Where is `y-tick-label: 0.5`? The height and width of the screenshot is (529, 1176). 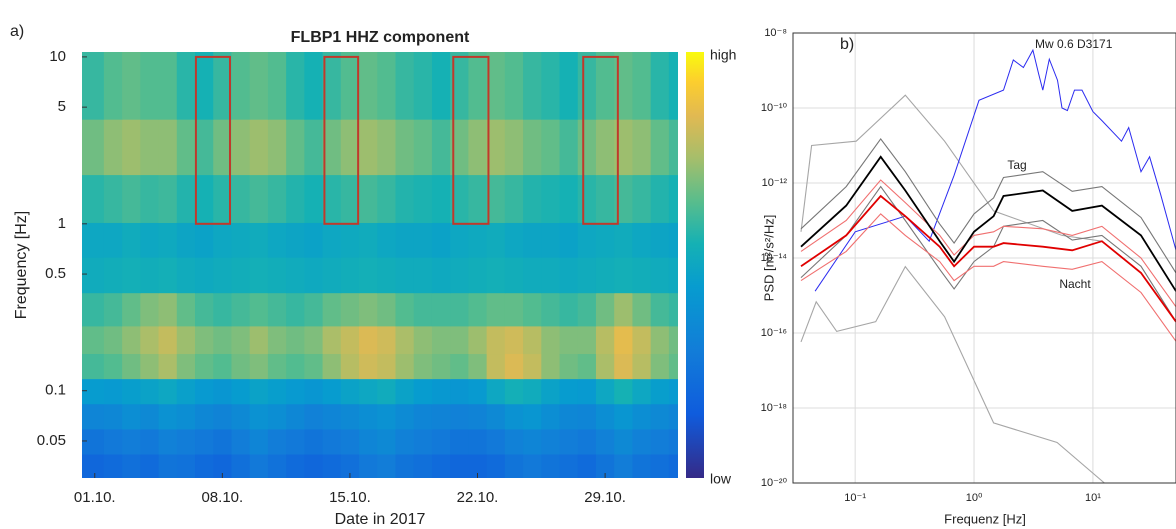 y-tick-label: 0.5 is located at coordinates (55, 273).